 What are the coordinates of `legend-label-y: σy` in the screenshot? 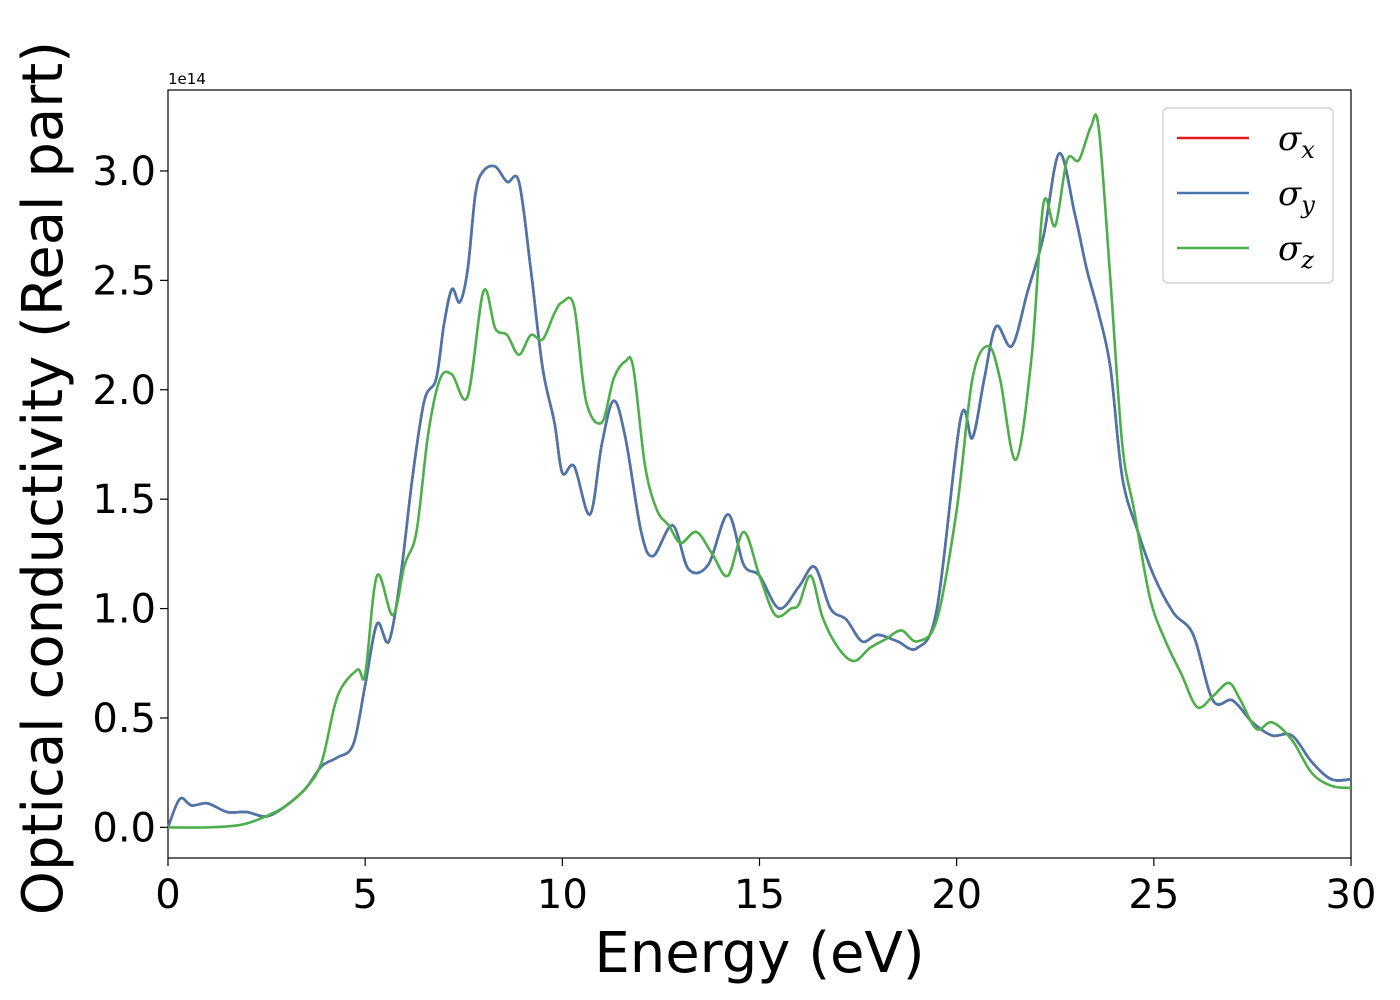 It's located at (1296, 196).